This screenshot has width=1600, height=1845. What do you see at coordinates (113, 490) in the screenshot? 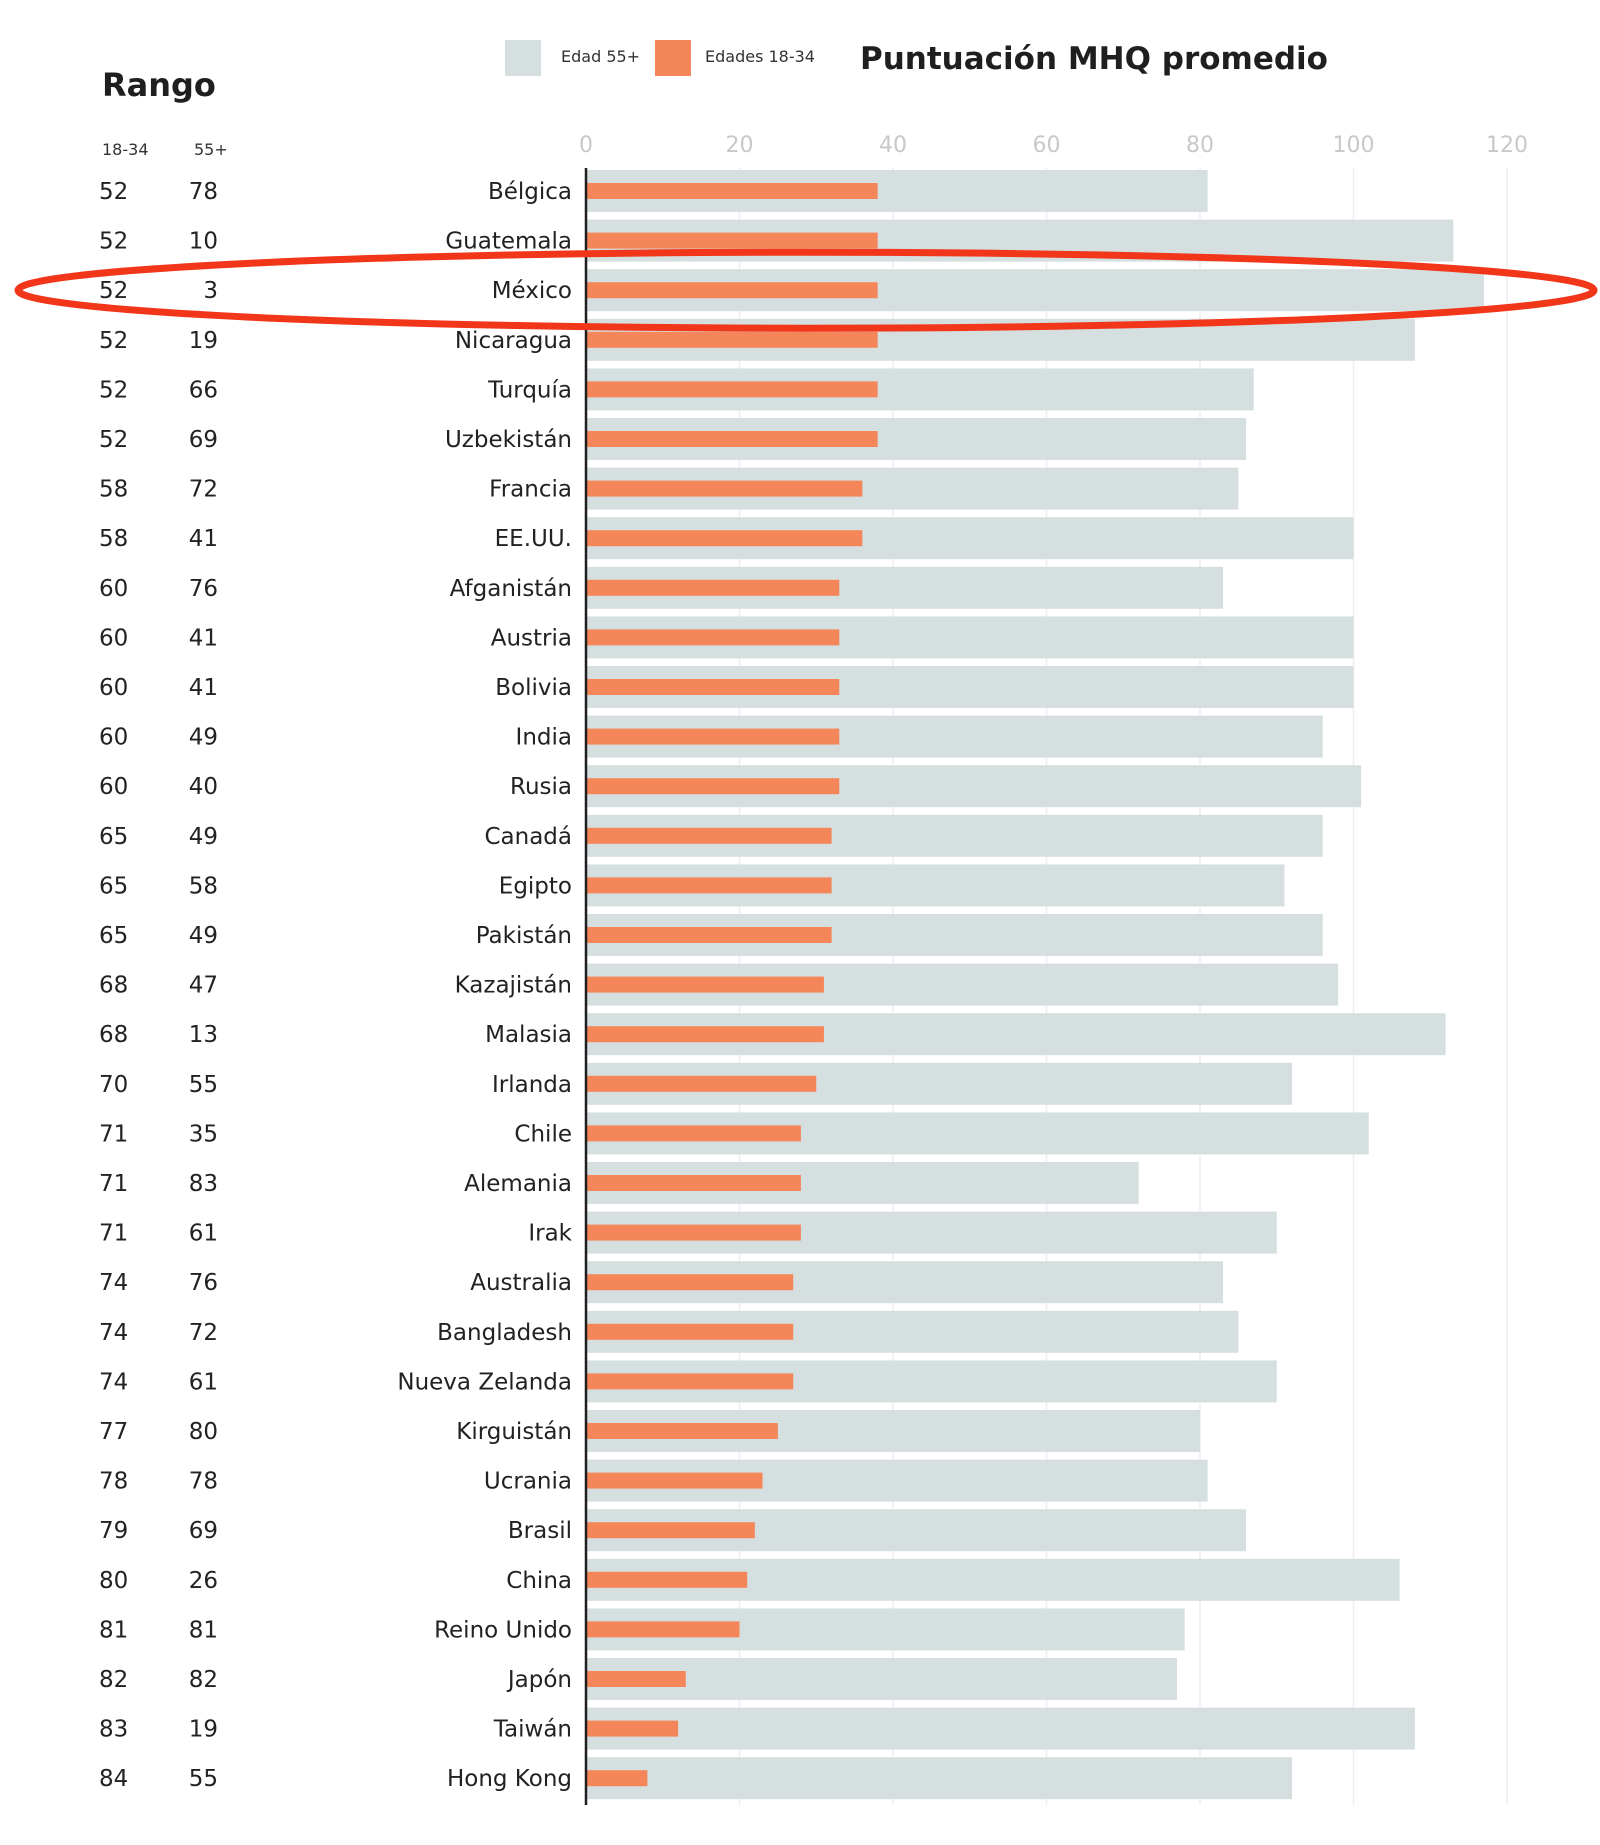
I see `rank-18-34-value: 58` at bounding box center [113, 490].